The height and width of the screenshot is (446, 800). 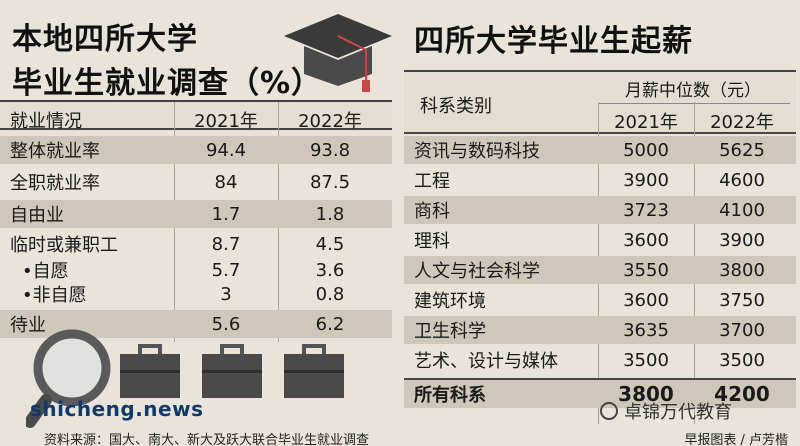 What do you see at coordinates (432, 181) in the screenshot?
I see `row-label: 工程` at bounding box center [432, 181].